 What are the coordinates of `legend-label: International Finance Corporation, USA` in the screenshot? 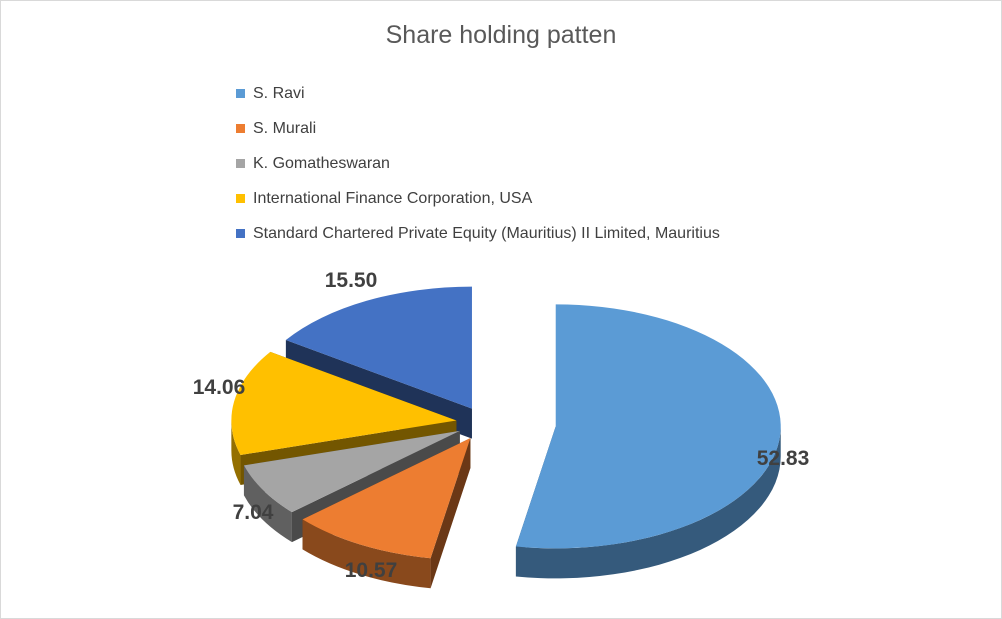 It's located at (393, 198).